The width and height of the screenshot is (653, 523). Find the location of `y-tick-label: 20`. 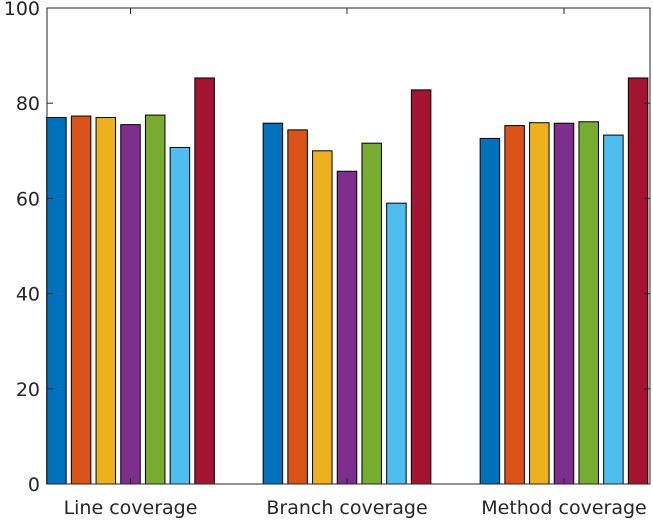

y-tick-label: 20 is located at coordinates (28, 390).